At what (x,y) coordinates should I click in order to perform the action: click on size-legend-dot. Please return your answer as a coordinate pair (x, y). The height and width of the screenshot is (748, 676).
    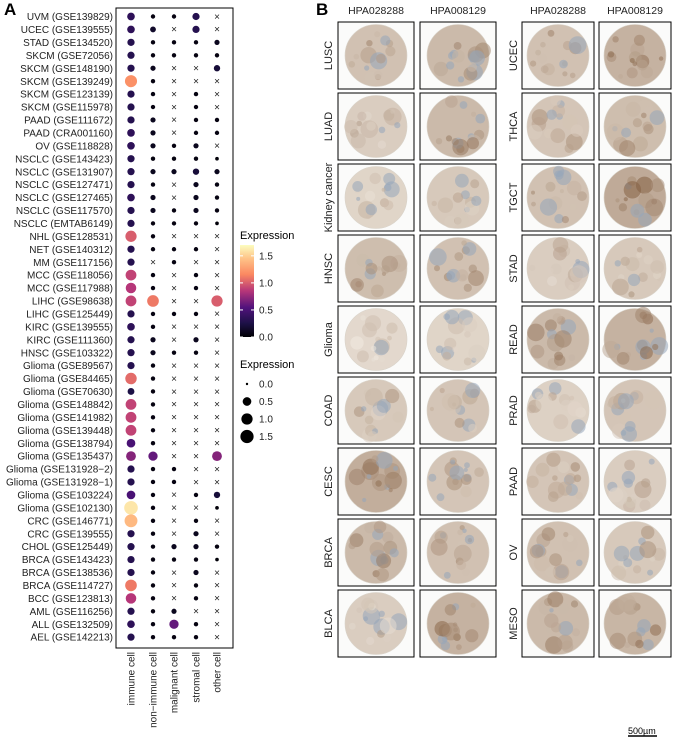
    Looking at the image, I should click on (247, 436).